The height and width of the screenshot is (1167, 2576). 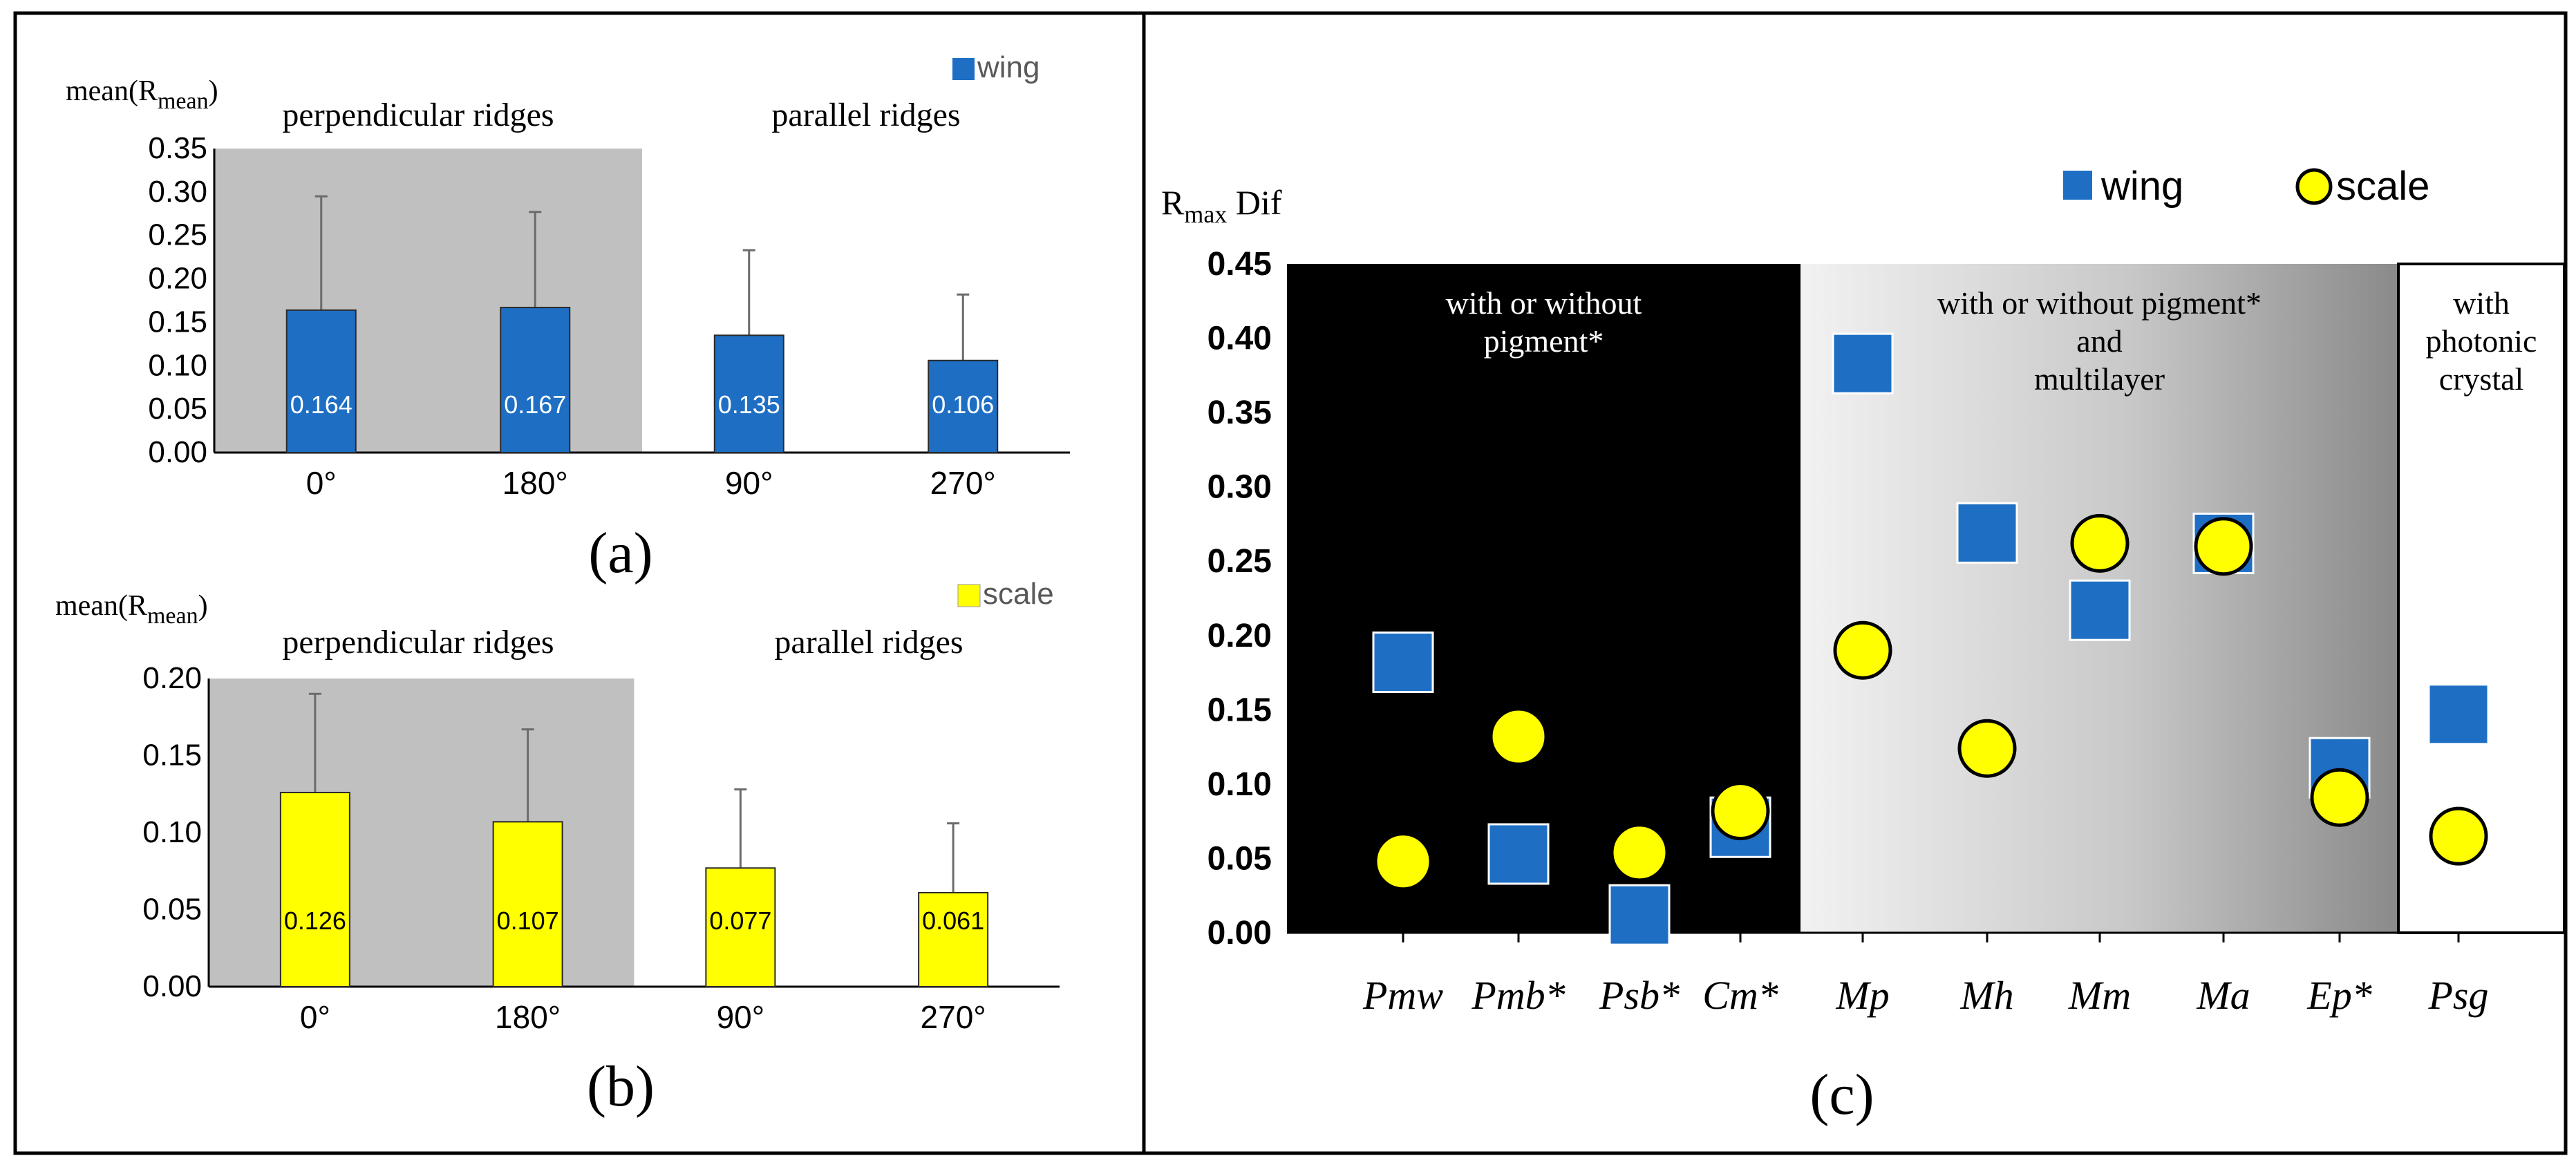 What do you see at coordinates (2099, 379) in the screenshot?
I see `region-label: multilayer` at bounding box center [2099, 379].